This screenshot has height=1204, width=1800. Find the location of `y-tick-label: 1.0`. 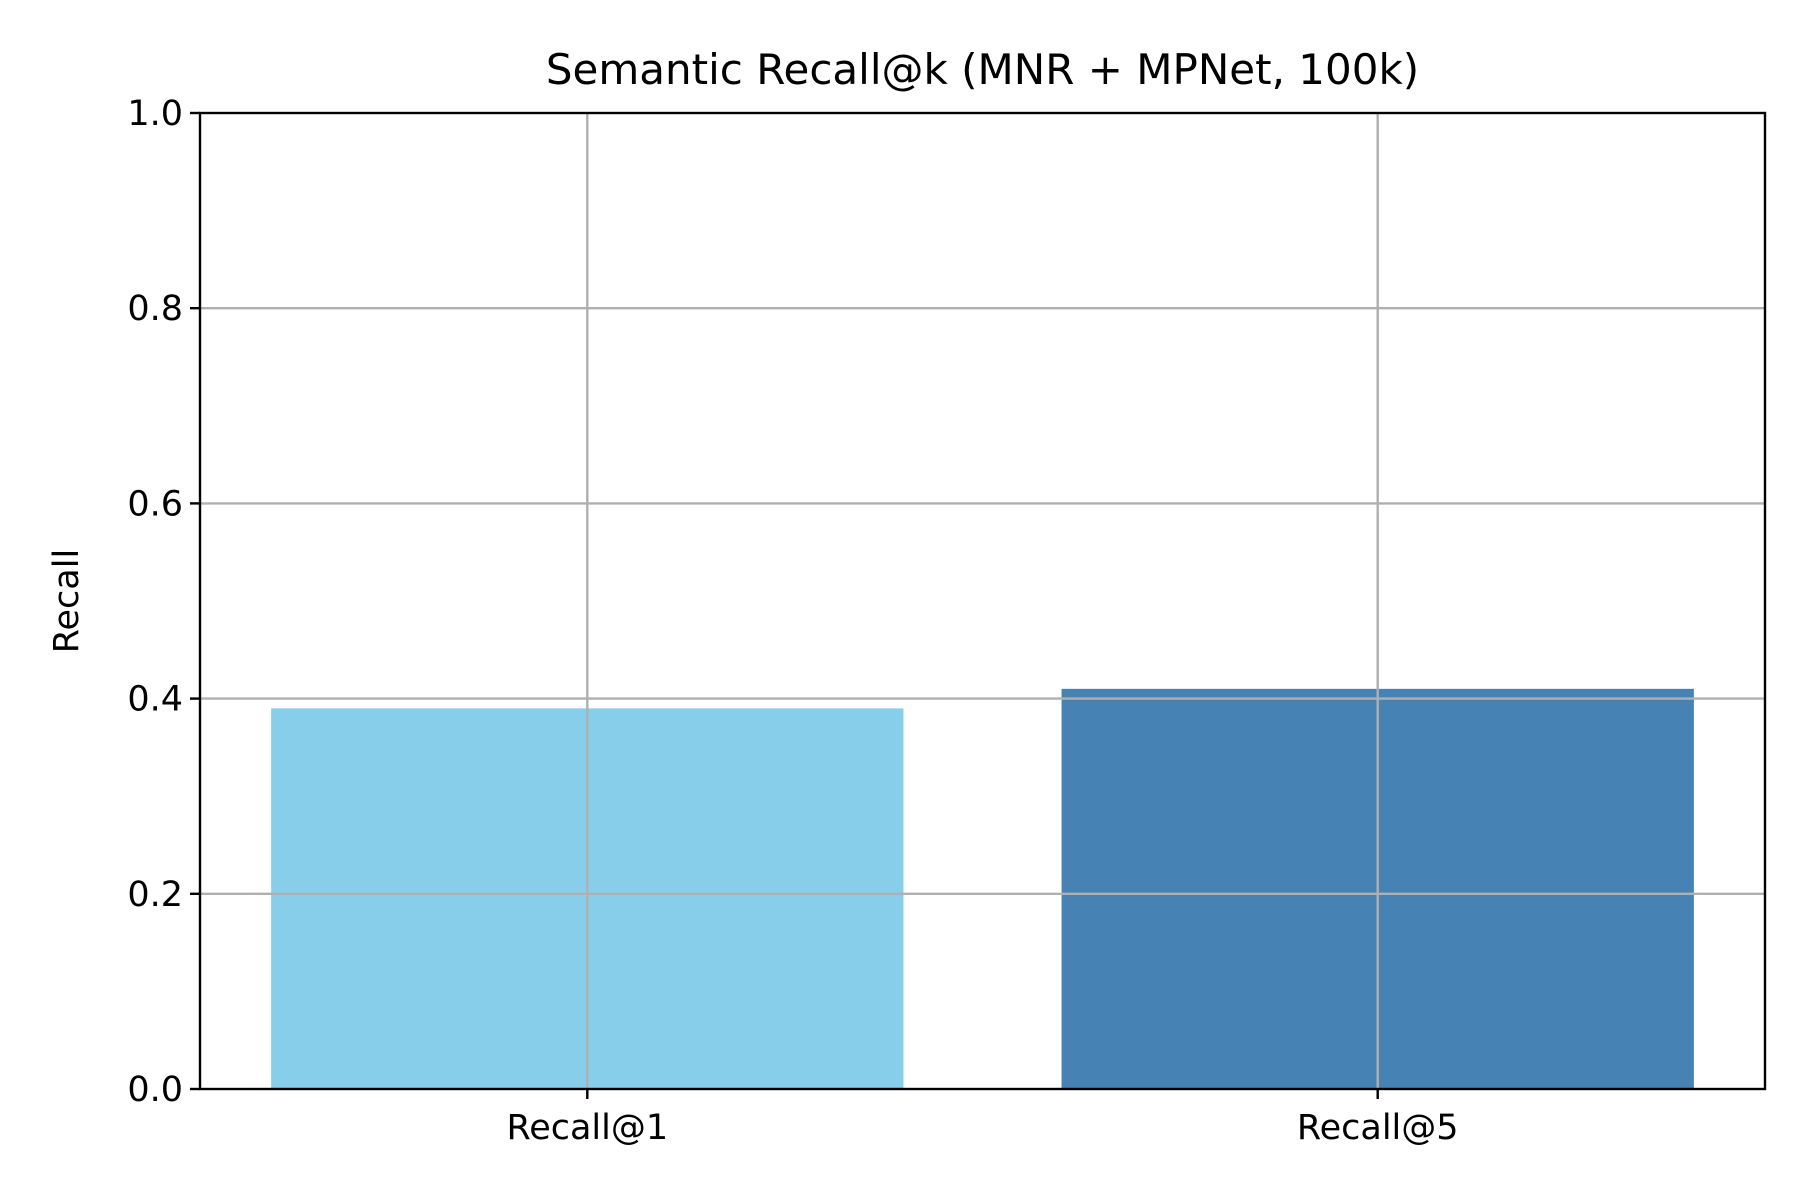

y-tick-label: 1.0 is located at coordinates (155, 114).